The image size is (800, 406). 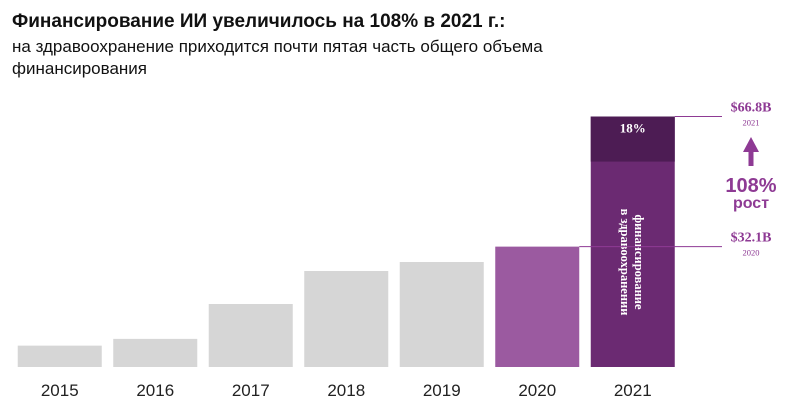 I want to click on x-tick-label: 2021, so click(x=633, y=390).